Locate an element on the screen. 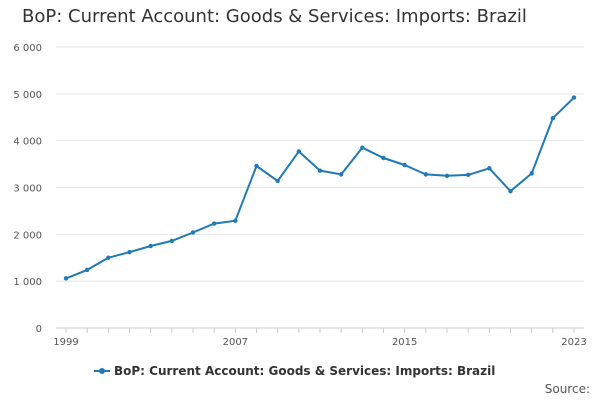  legend-line-marker-icon is located at coordinates (102, 371).